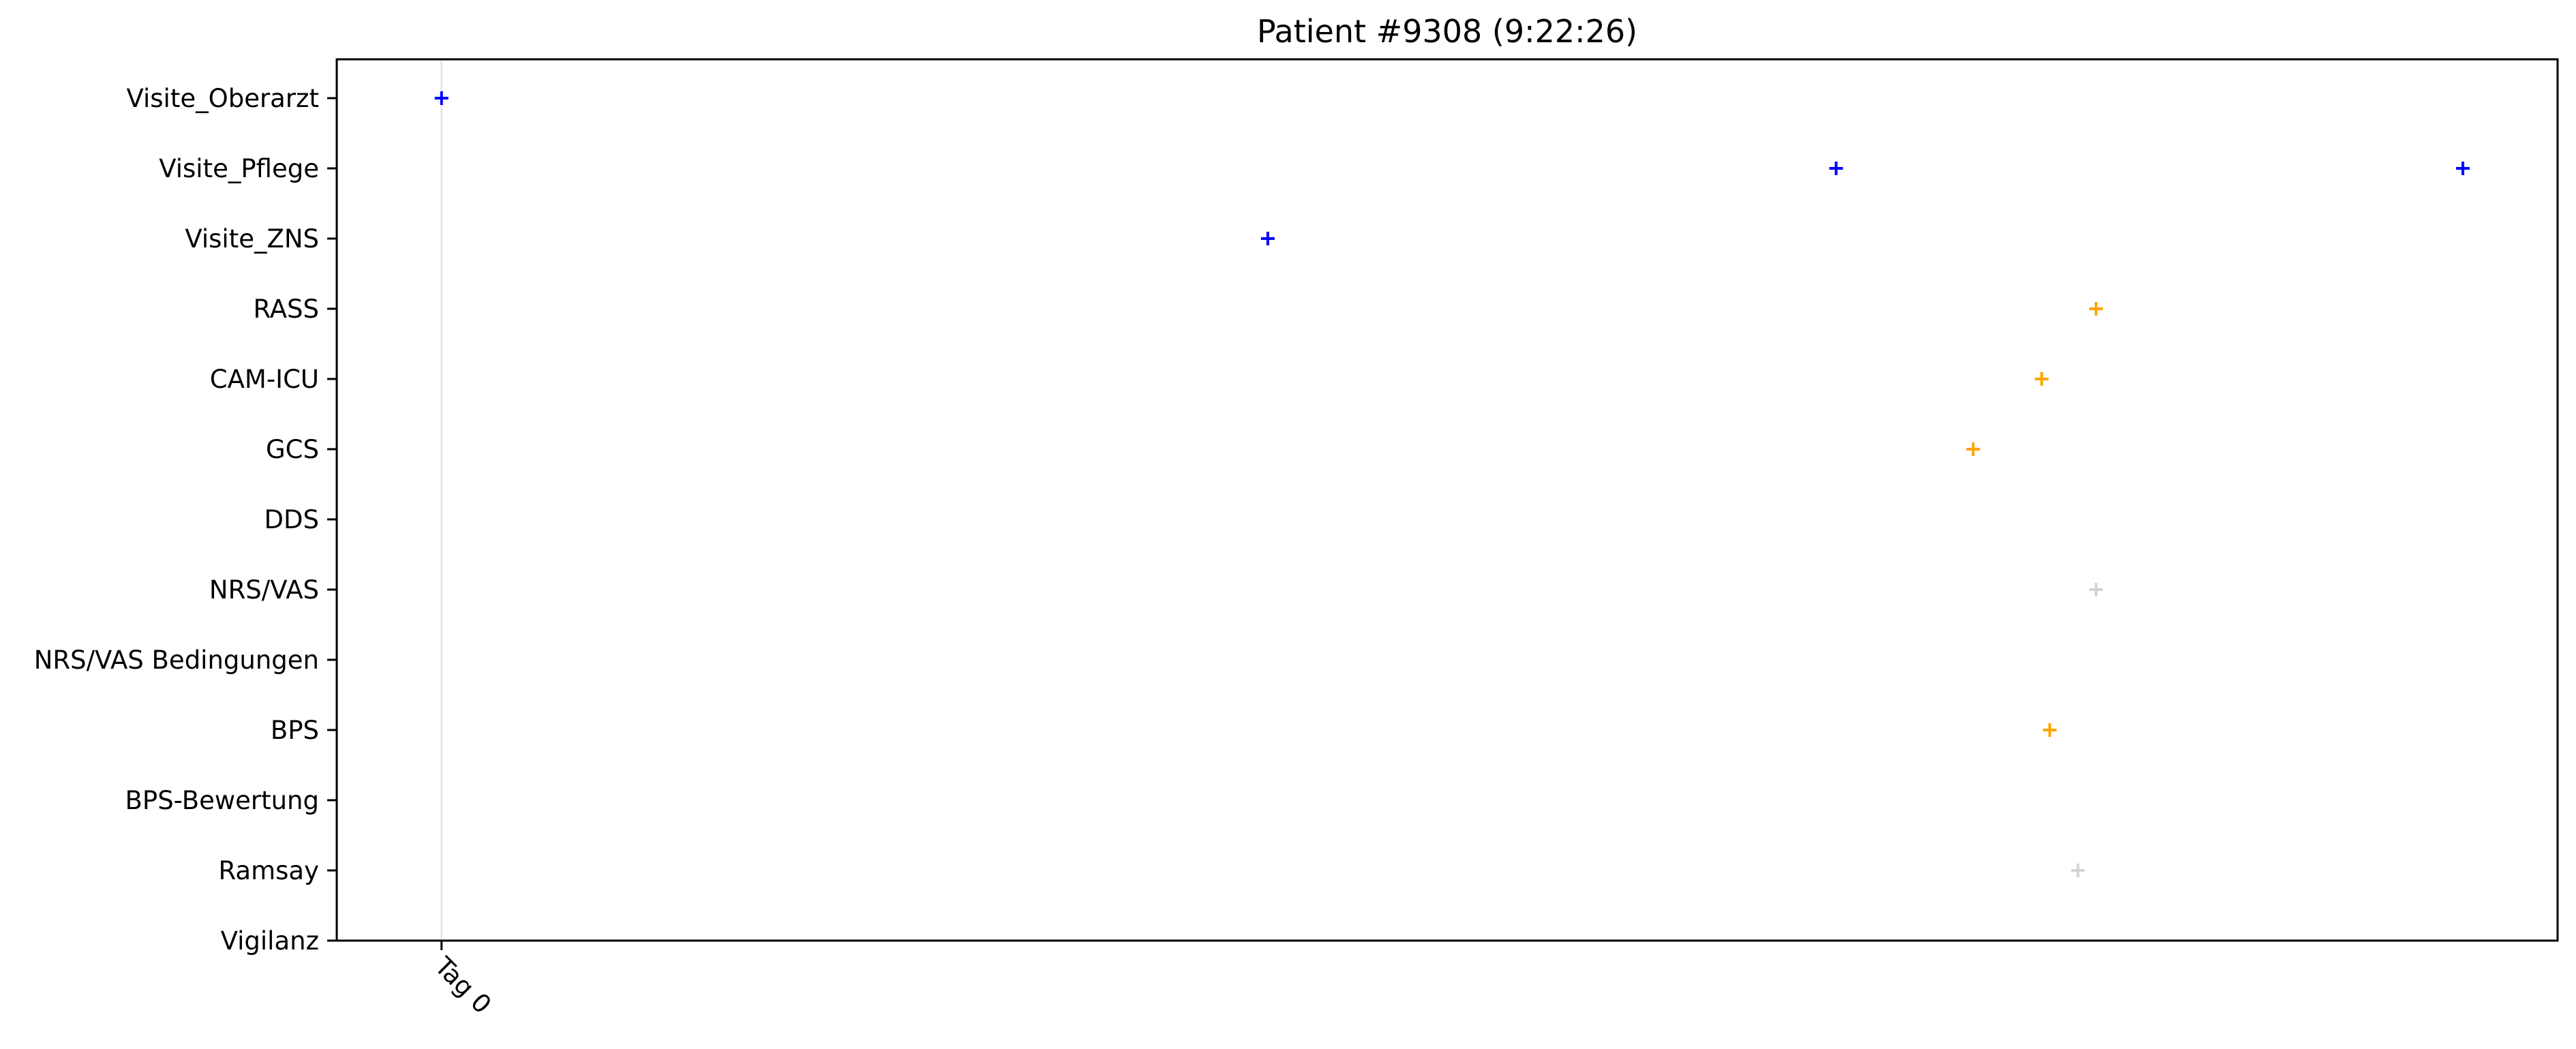 The width and height of the screenshot is (2576, 1049). I want to click on y-tick-label-visite-pflege: Visite_Pflege, so click(239, 169).